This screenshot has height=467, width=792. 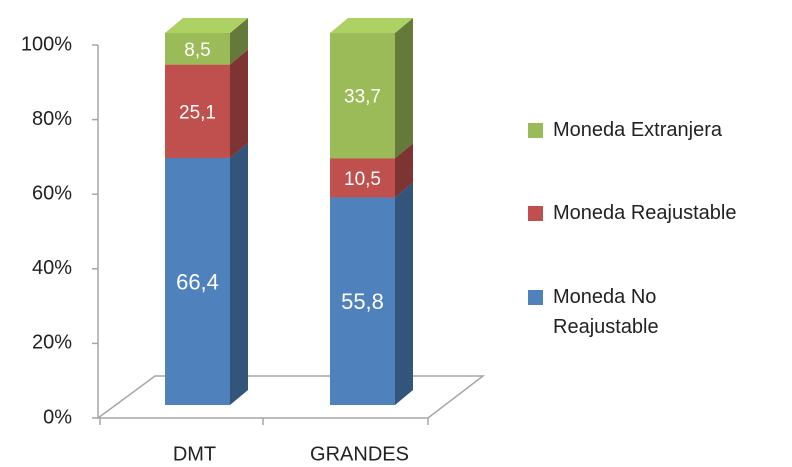 I want to click on data-label: 55,8, so click(x=362, y=301).